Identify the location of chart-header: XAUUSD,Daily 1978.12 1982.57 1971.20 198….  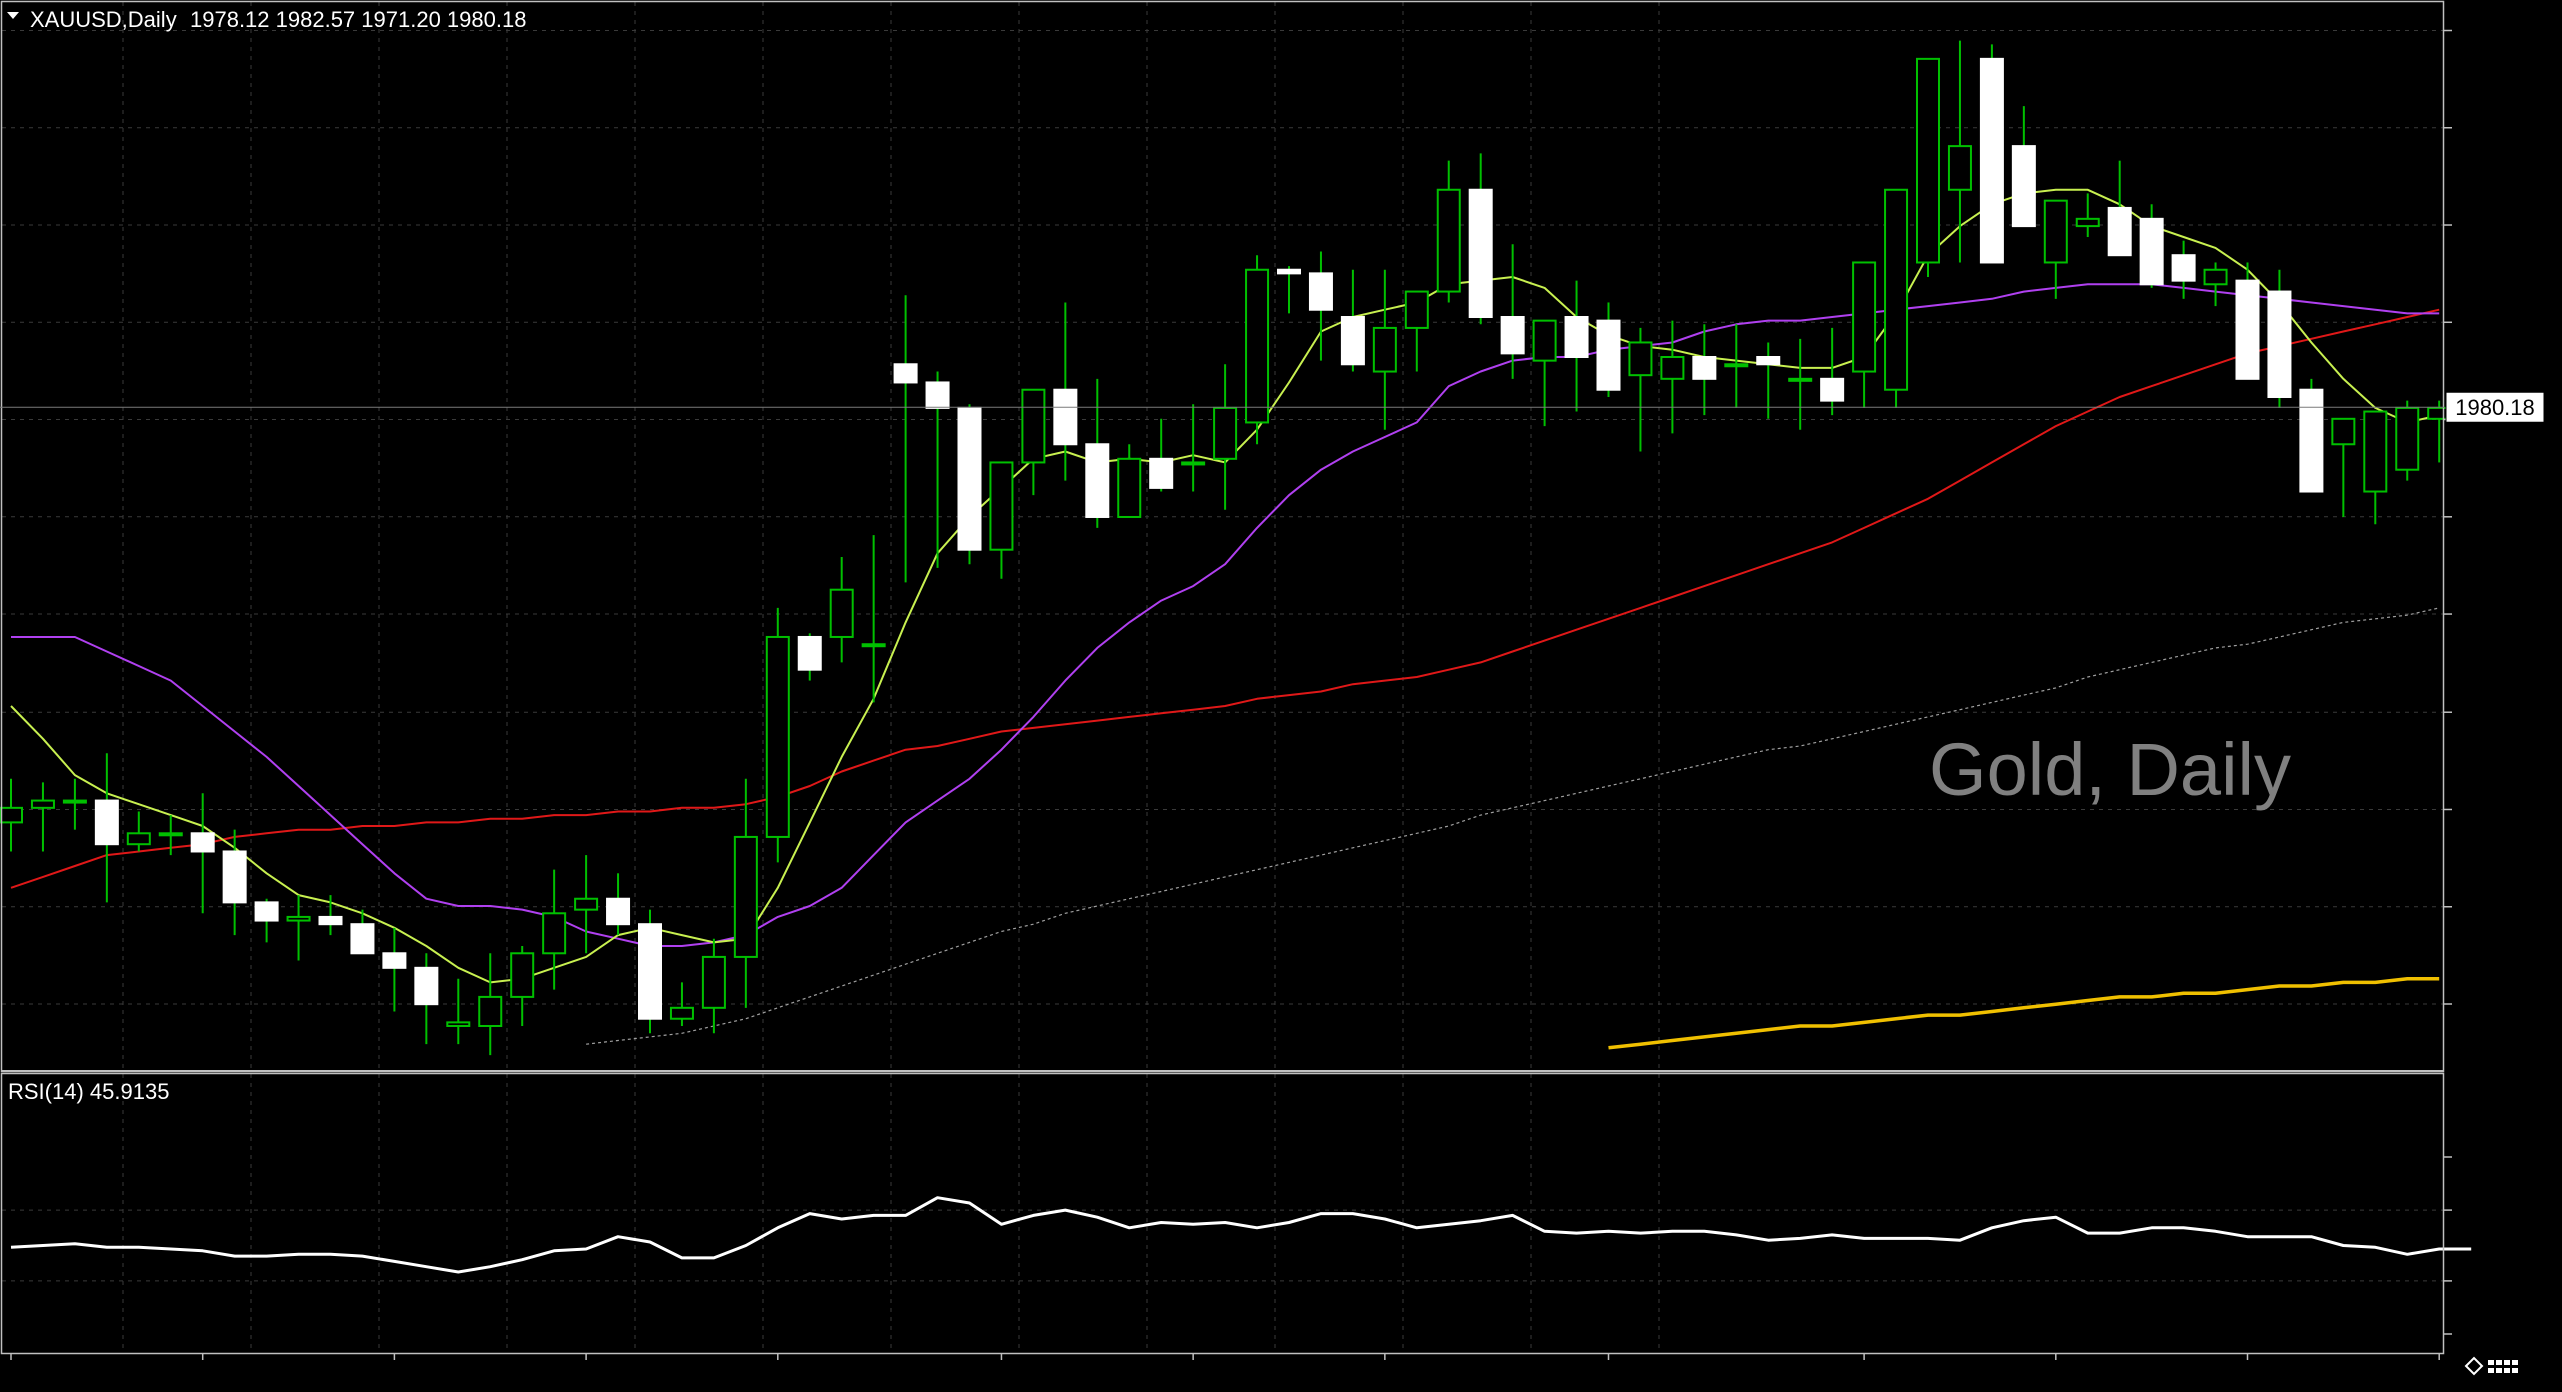
(266, 19).